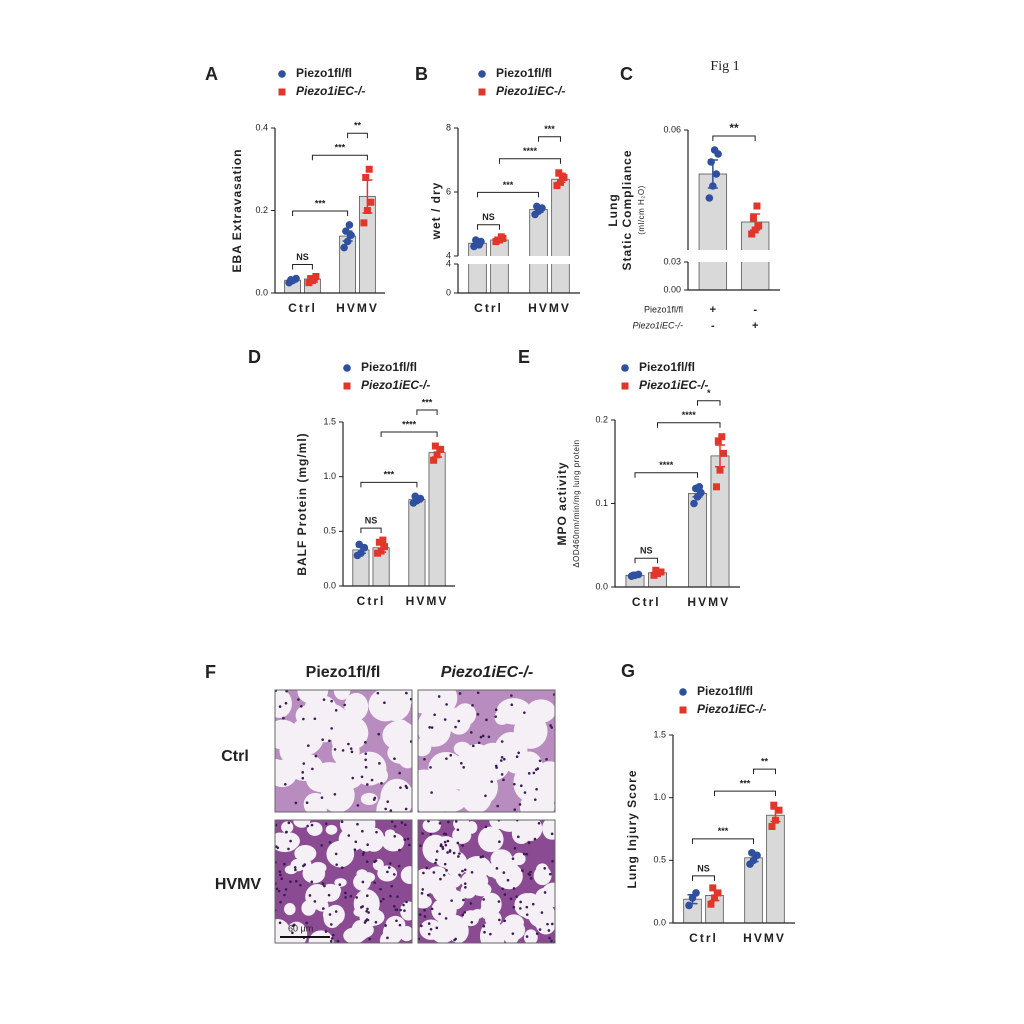 This screenshot has width=1024, height=1024. I want to click on y-axis-label: wet / dry, so click(436, 211).